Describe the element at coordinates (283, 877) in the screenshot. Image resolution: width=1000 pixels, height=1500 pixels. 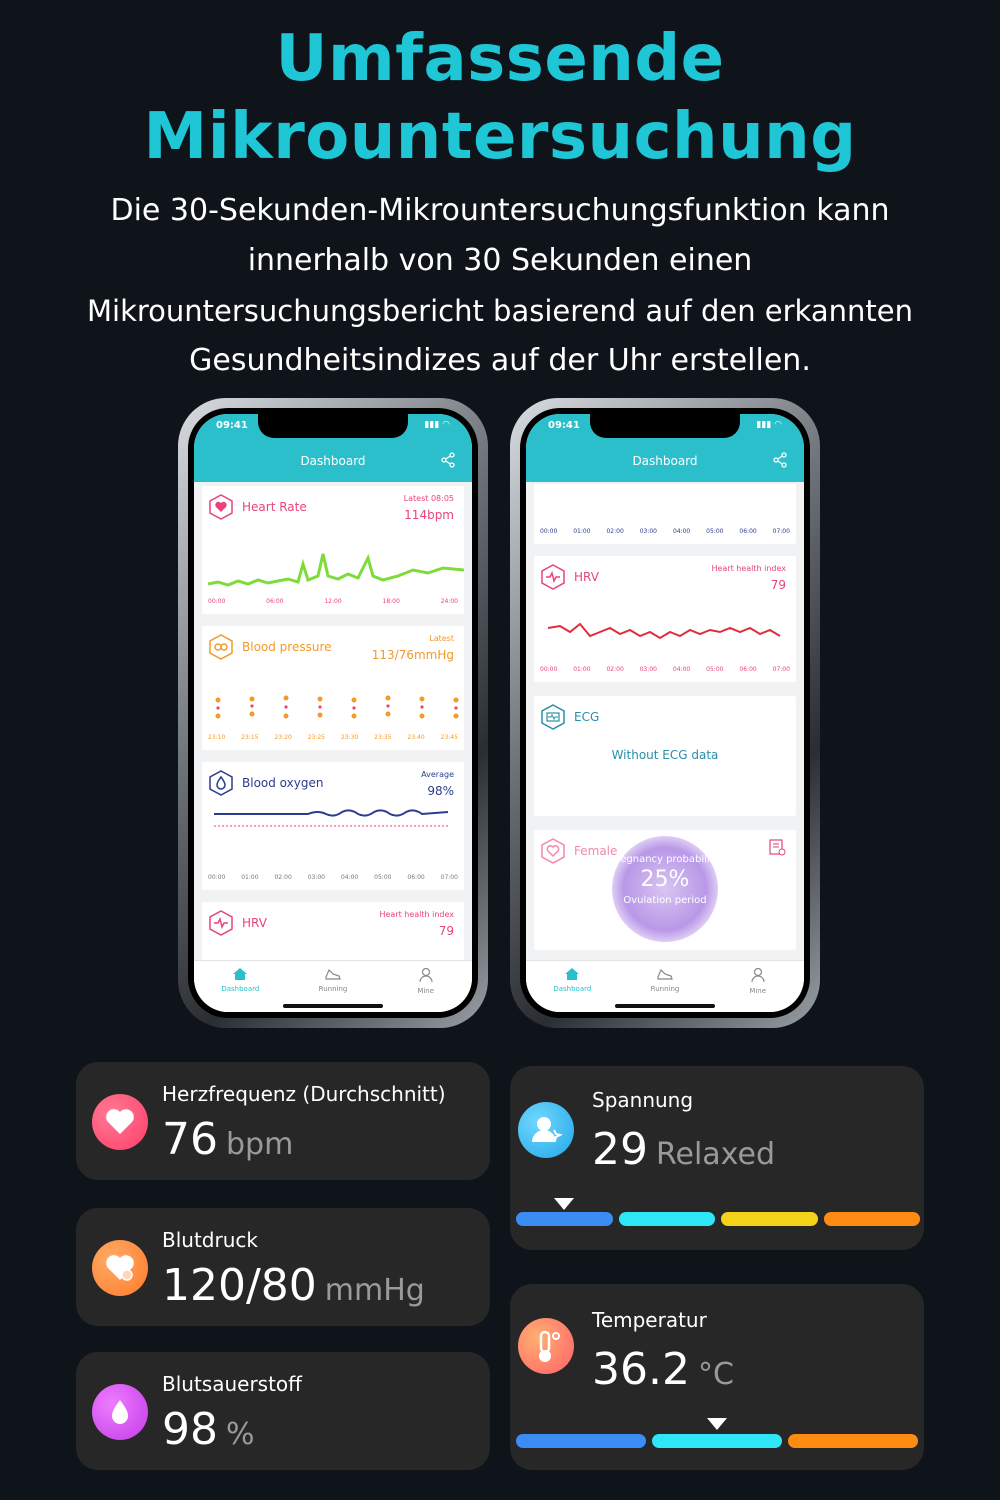
I see `axis-label: 02:00` at that location.